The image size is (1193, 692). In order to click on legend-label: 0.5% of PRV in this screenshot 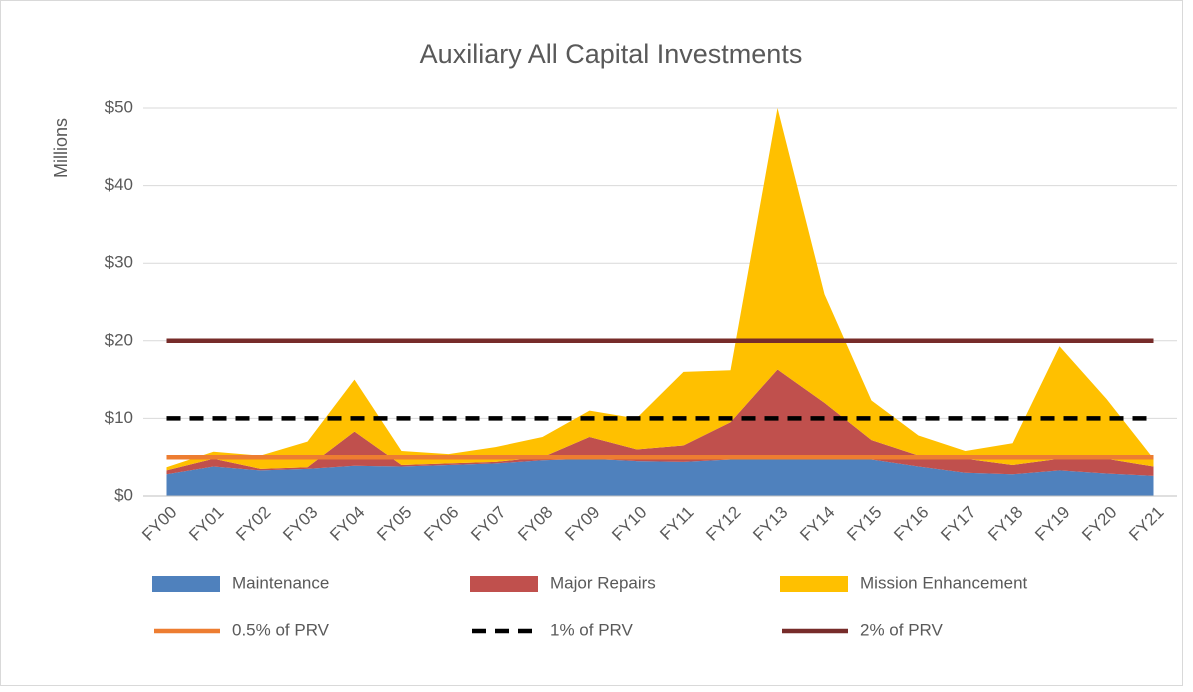, I will do `click(281, 629)`.